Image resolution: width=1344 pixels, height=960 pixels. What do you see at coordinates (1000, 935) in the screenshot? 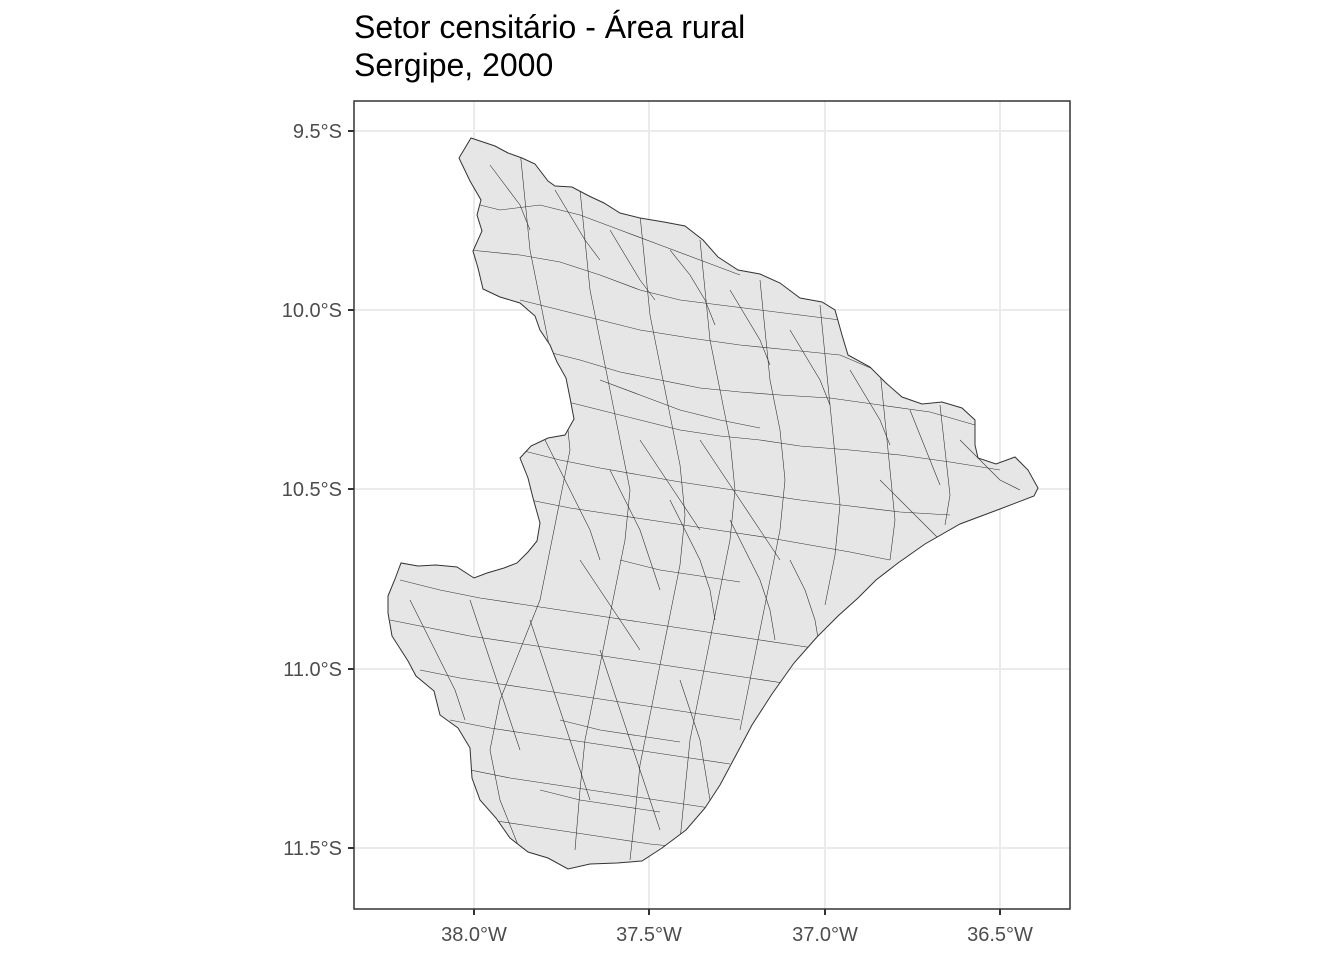
I see `x-tick-label: 36.5°W` at bounding box center [1000, 935].